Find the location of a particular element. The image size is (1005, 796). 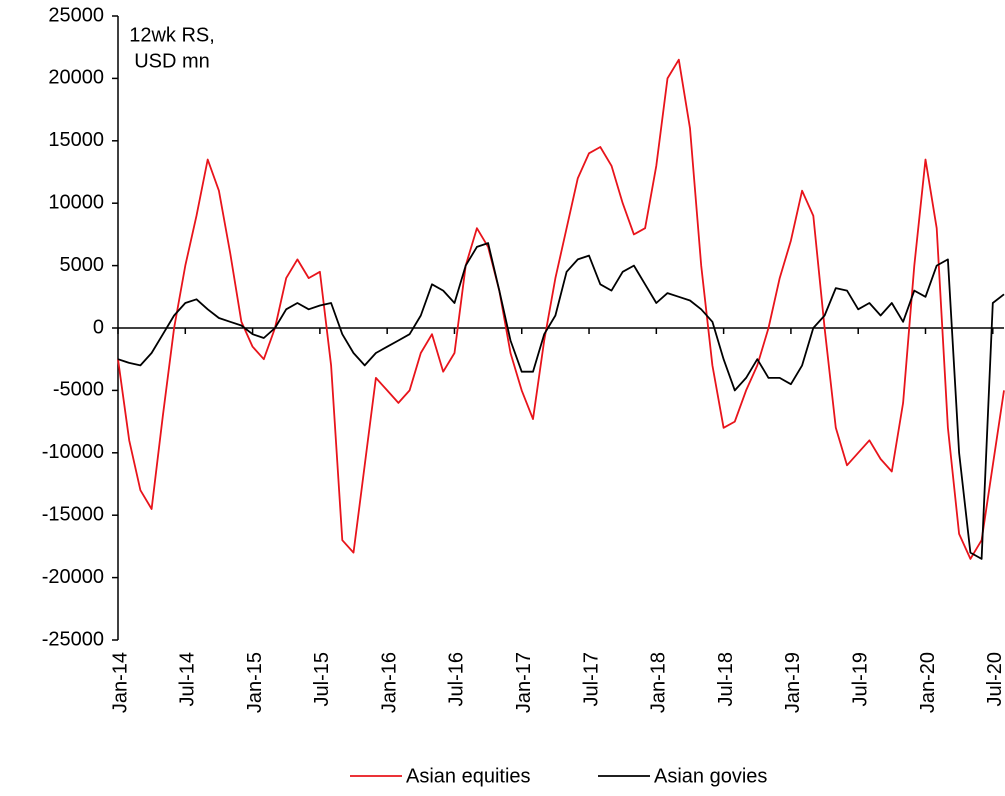

y-tick-label: 5000 is located at coordinates (82, 265).